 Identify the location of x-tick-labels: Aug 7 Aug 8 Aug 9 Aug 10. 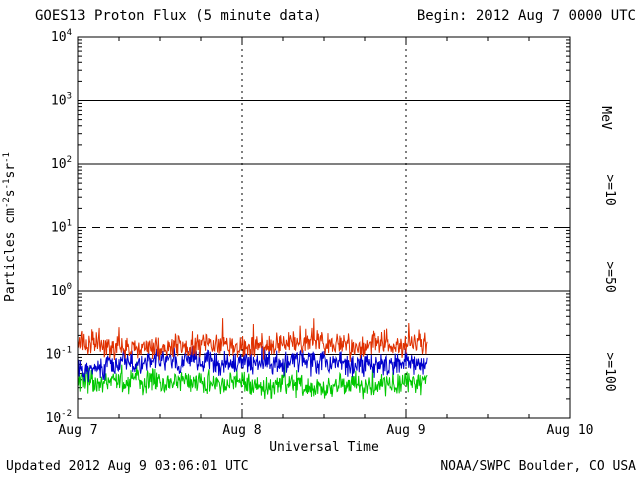
(325, 430).